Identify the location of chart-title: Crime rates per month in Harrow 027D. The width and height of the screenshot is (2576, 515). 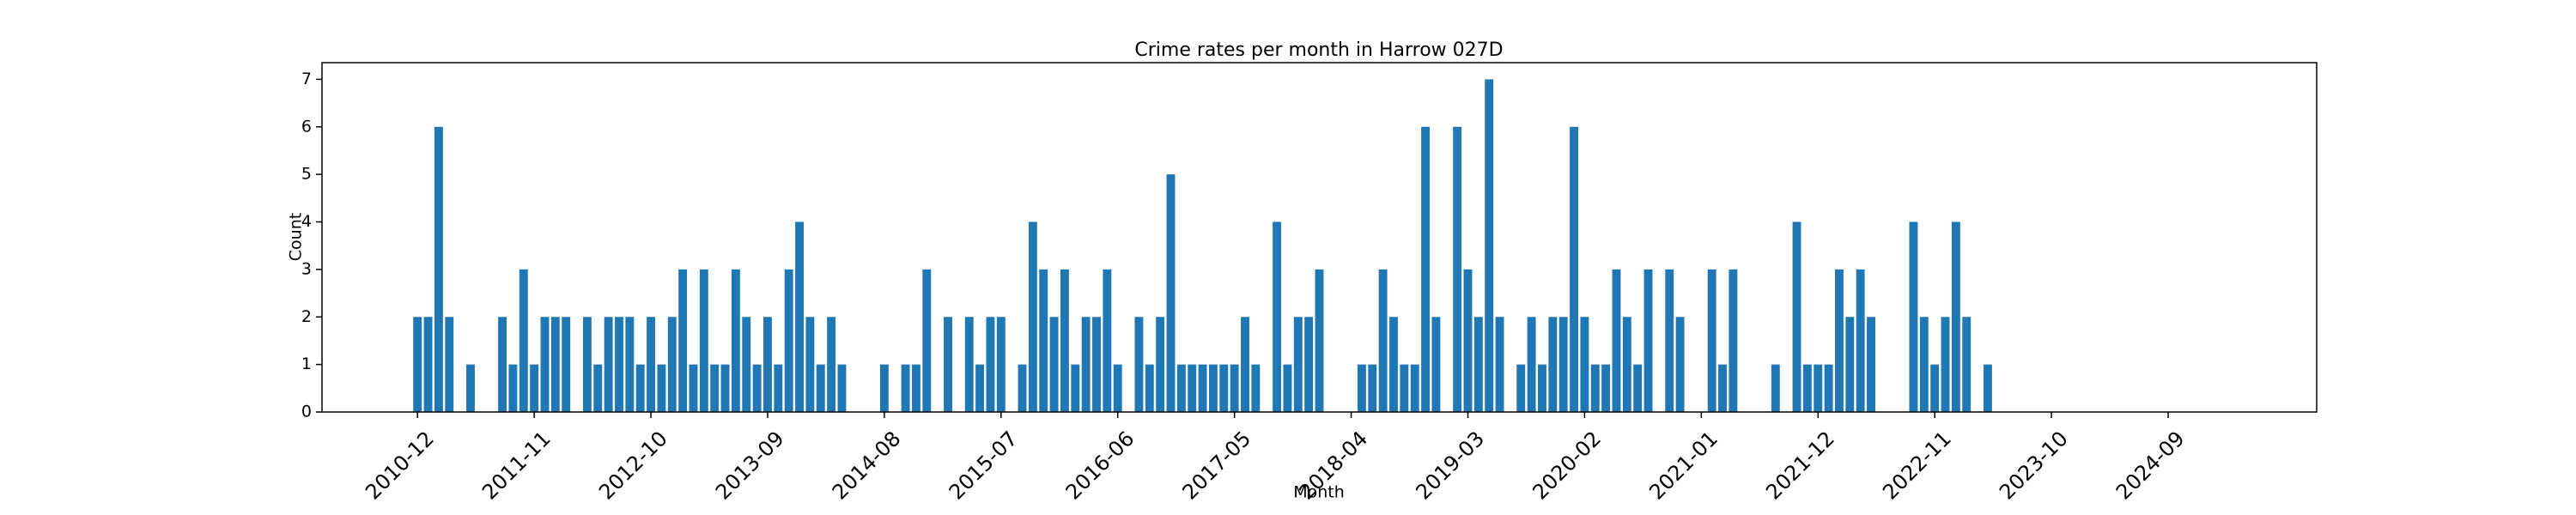
(1319, 50).